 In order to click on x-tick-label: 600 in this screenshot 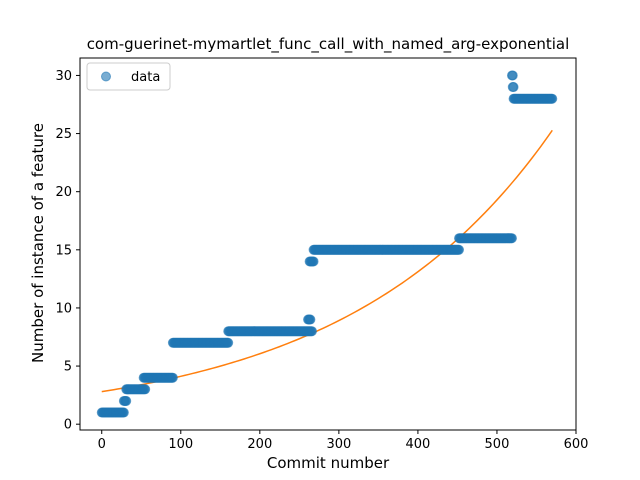, I will do `click(576, 444)`.